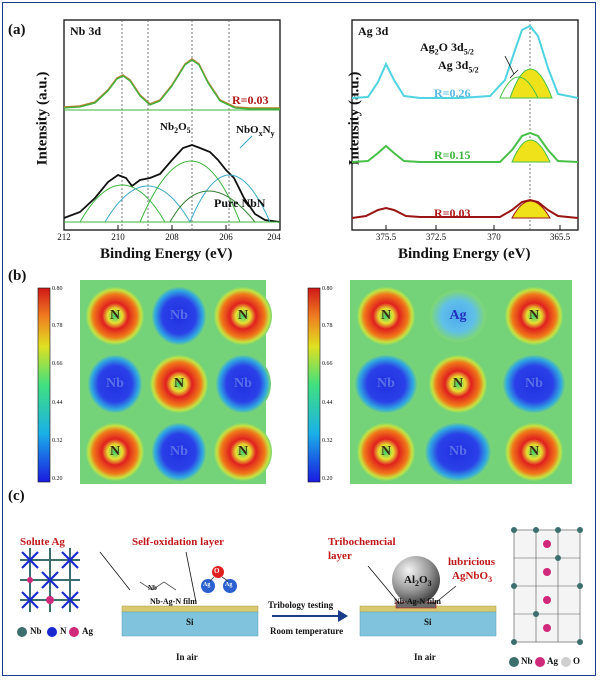 This screenshot has width=600, height=680. I want to click on ag-r-015: R=0.15, so click(452, 155).